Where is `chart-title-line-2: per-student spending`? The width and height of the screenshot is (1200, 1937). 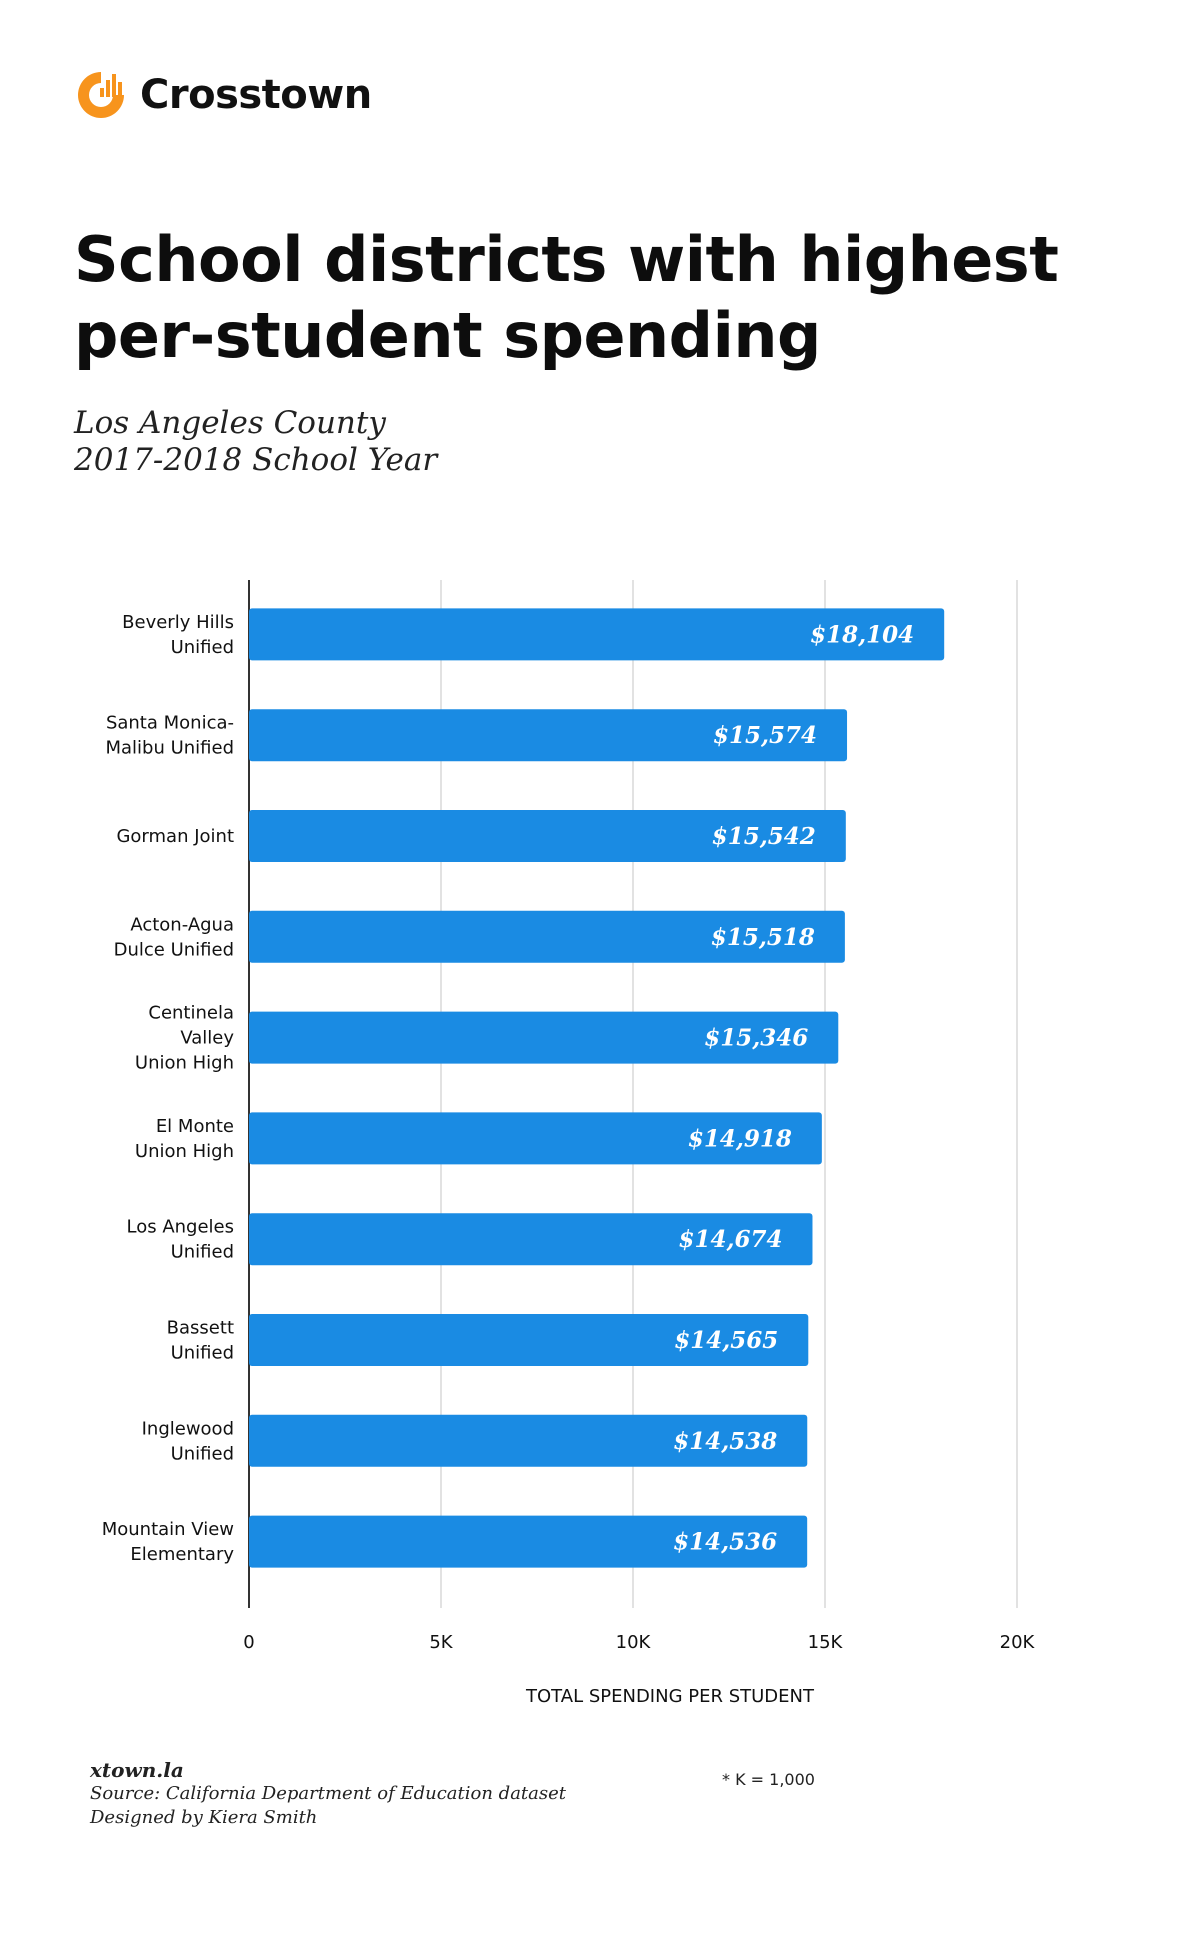
chart-title-line-2: per-student spending is located at coordinates (447, 335).